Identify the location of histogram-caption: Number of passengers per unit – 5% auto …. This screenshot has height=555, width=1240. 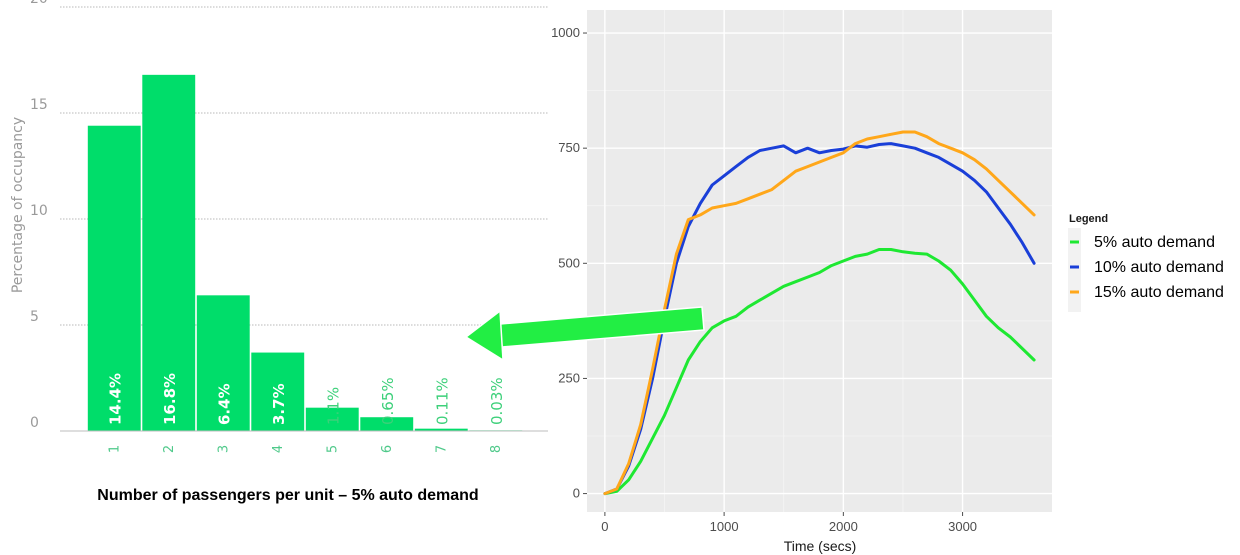
(287, 495).